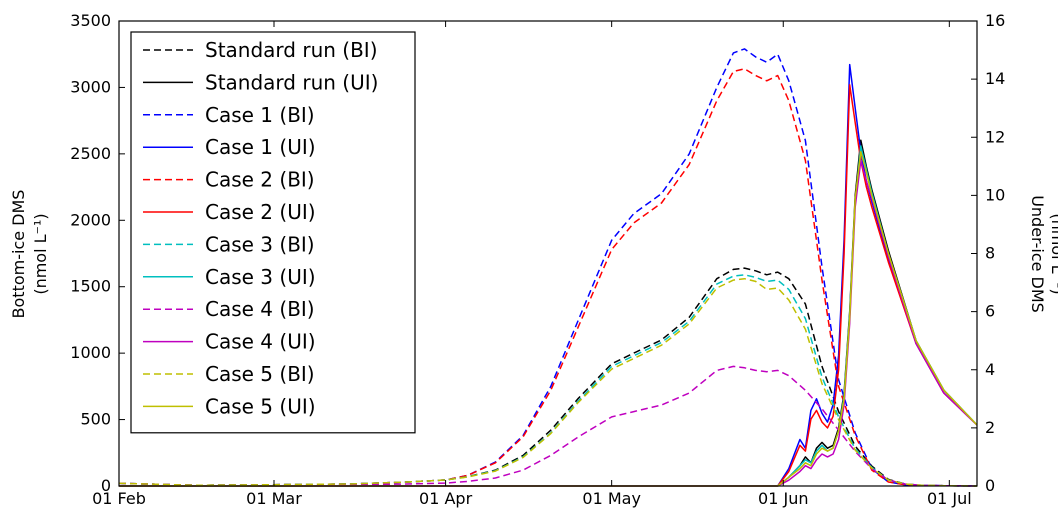 Image resolution: width=1058 pixels, height=512 pixels. I want to click on legend-label-5: Case 2 (UI), so click(260, 212).